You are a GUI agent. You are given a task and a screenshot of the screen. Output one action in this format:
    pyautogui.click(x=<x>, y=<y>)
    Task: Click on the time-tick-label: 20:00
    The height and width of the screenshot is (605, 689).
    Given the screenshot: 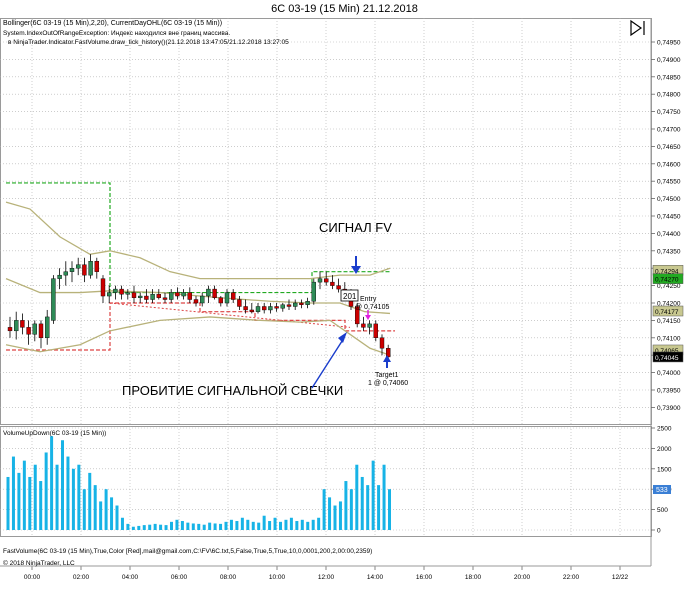 What is the action you would take?
    pyautogui.click(x=522, y=577)
    